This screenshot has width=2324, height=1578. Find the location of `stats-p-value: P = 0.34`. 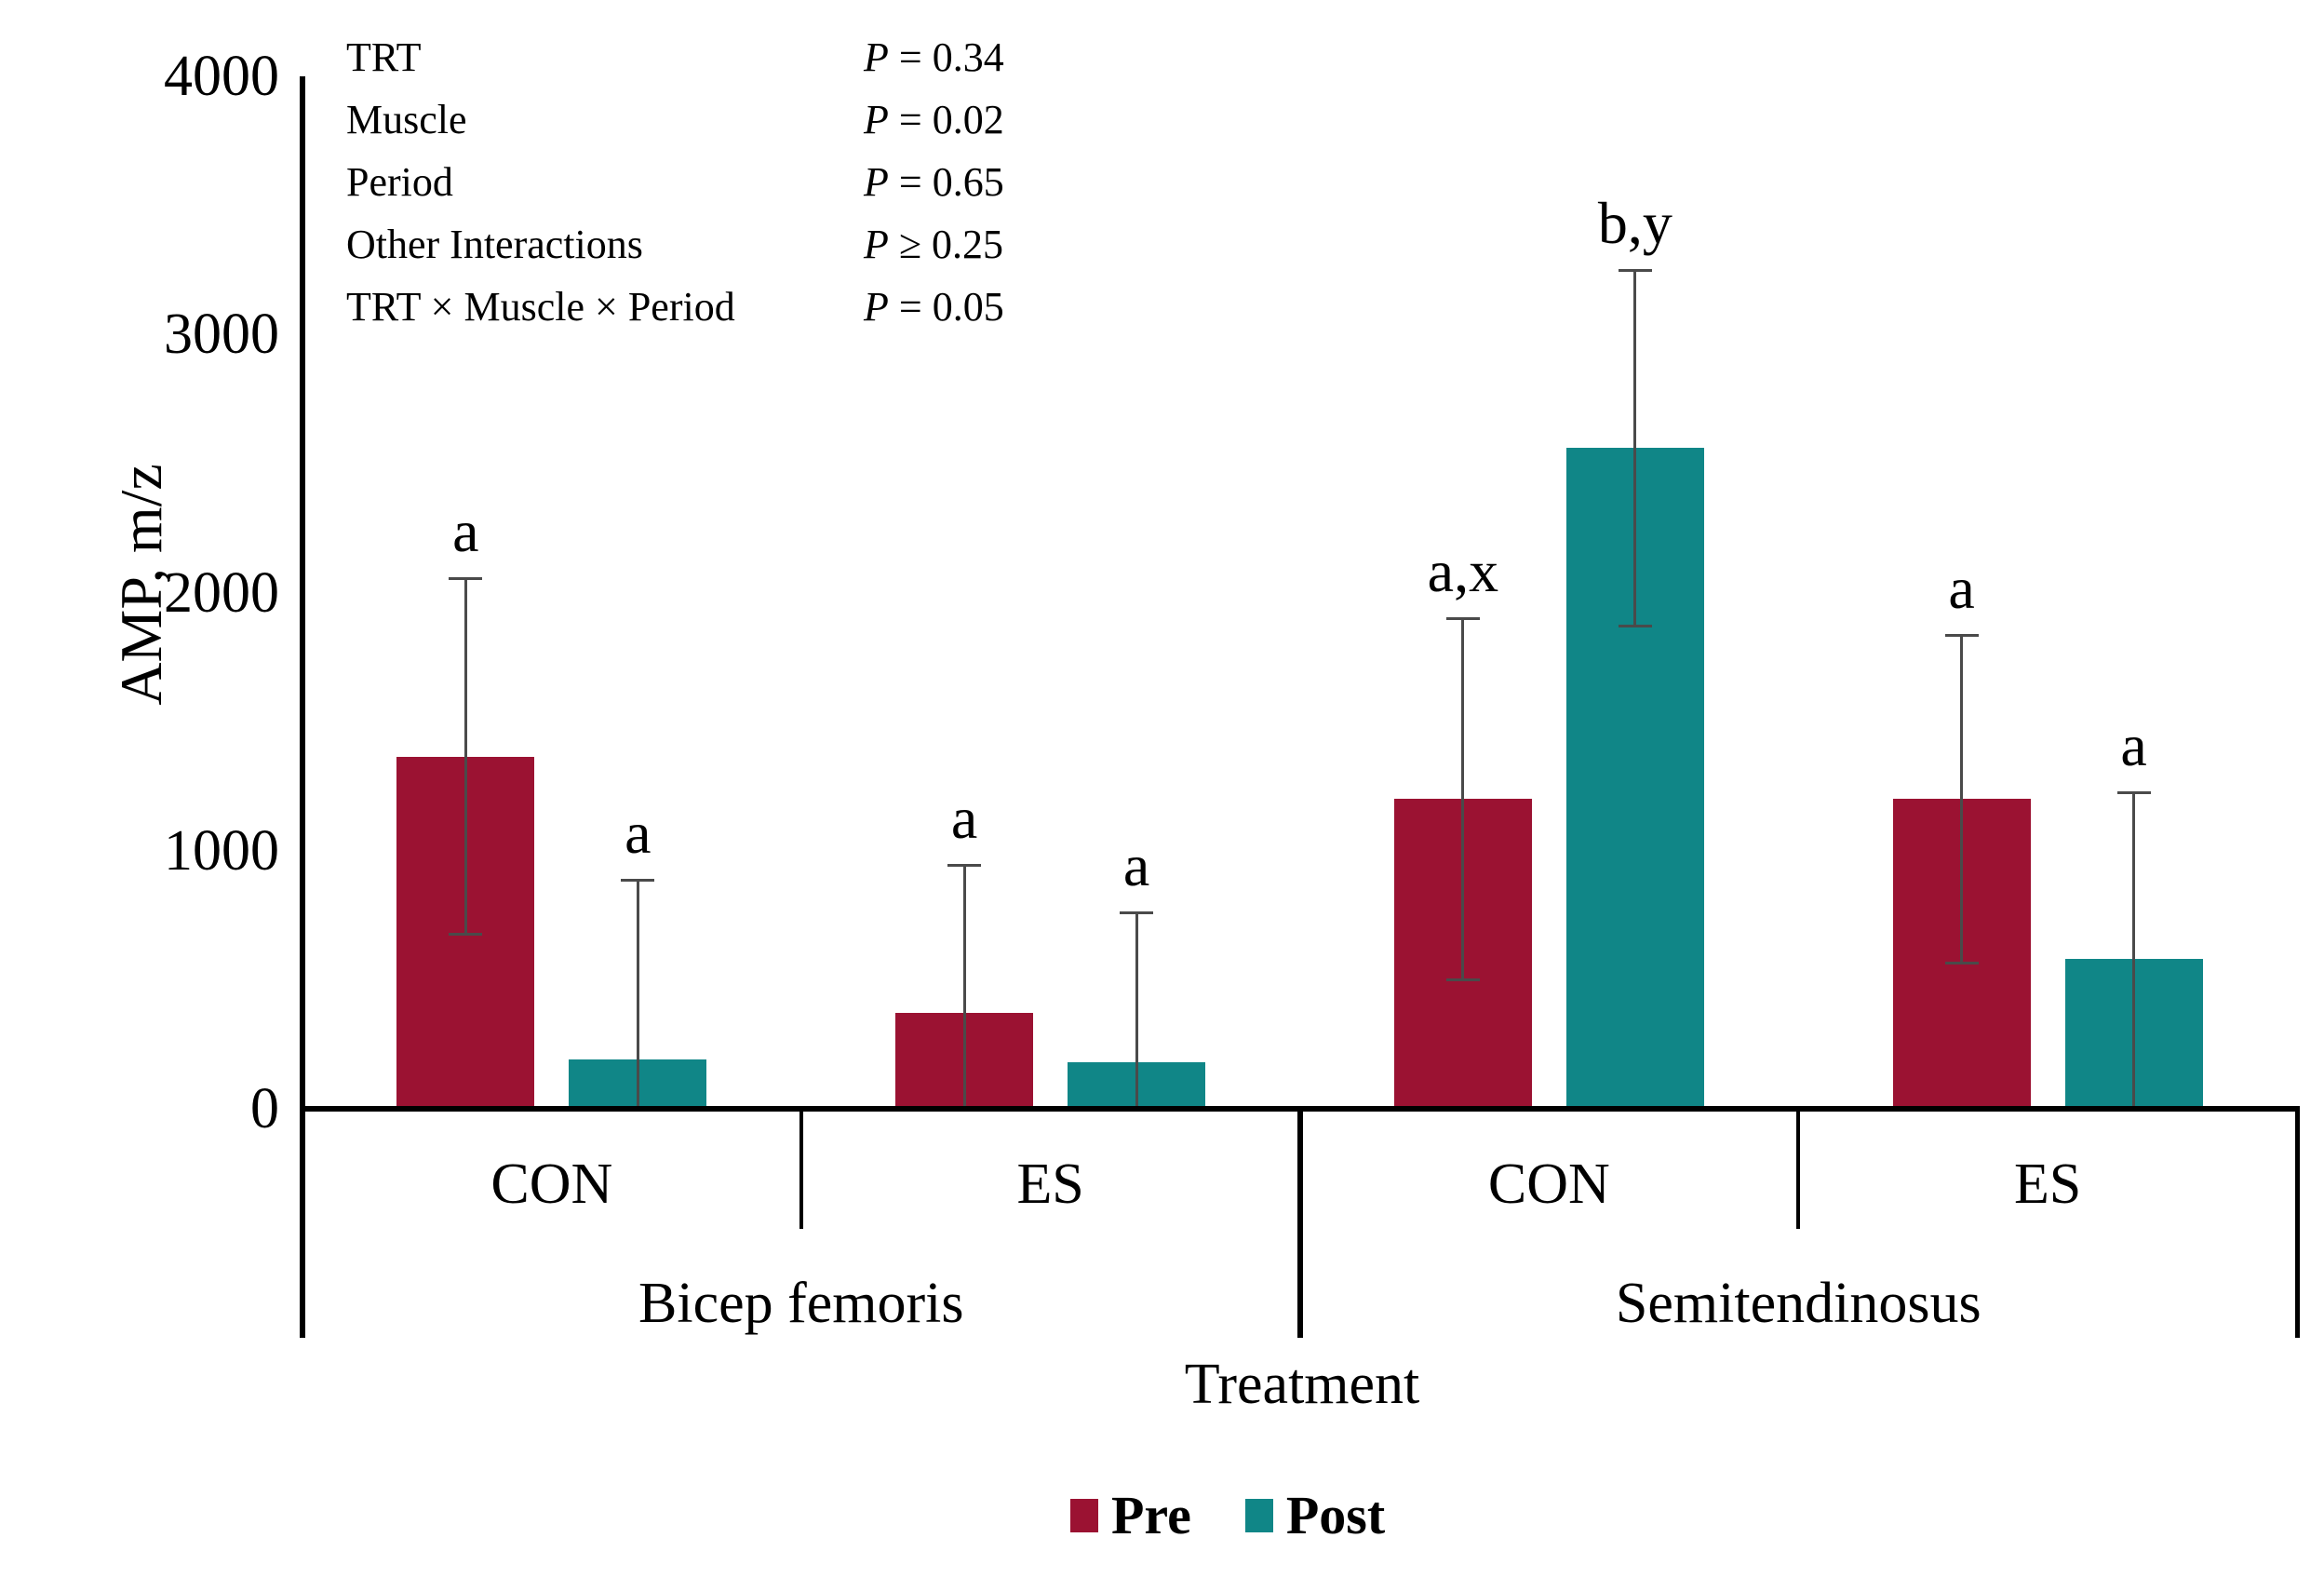

stats-p-value: P = 0.34 is located at coordinates (934, 57).